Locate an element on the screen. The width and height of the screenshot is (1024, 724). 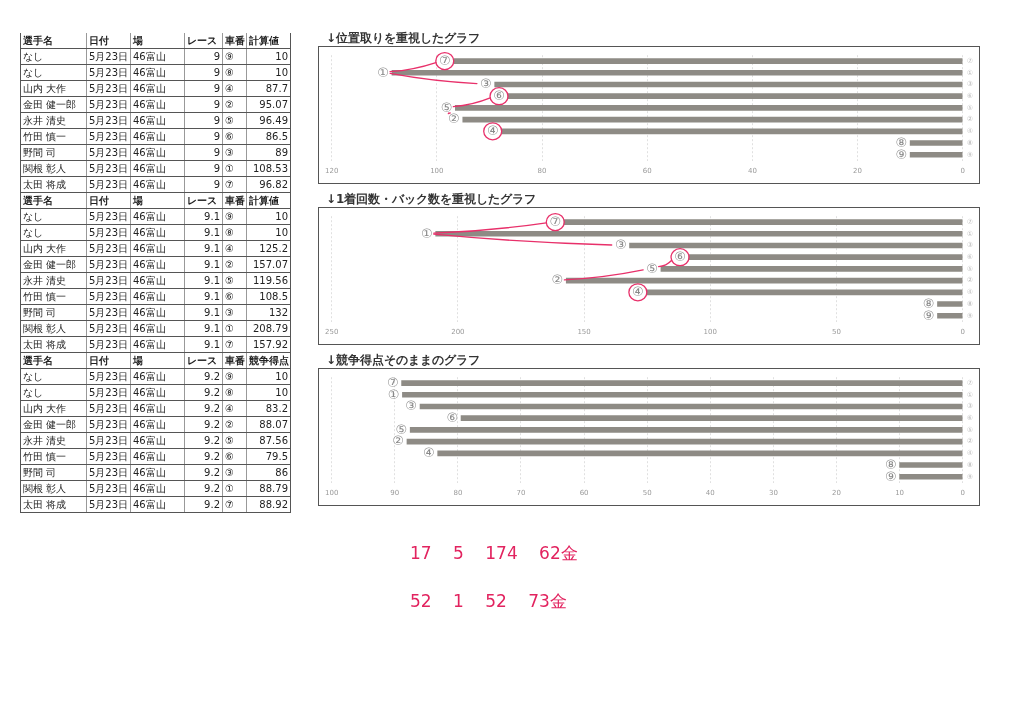
text: ⑥ is located at coordinates (229, 296).